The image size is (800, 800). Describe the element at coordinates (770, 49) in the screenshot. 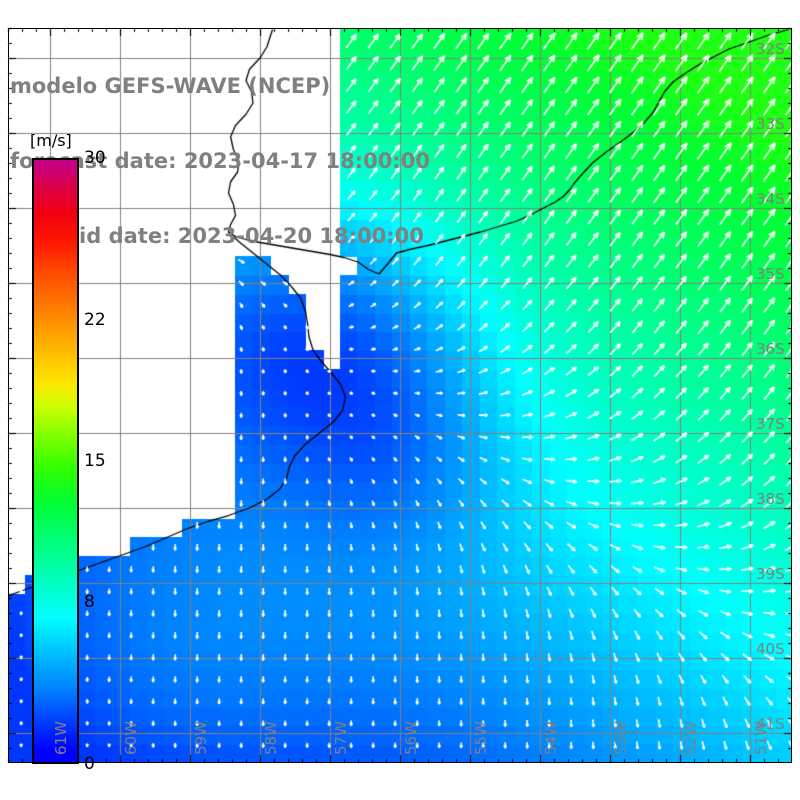

I see `lat-label-32S: 32S` at that location.